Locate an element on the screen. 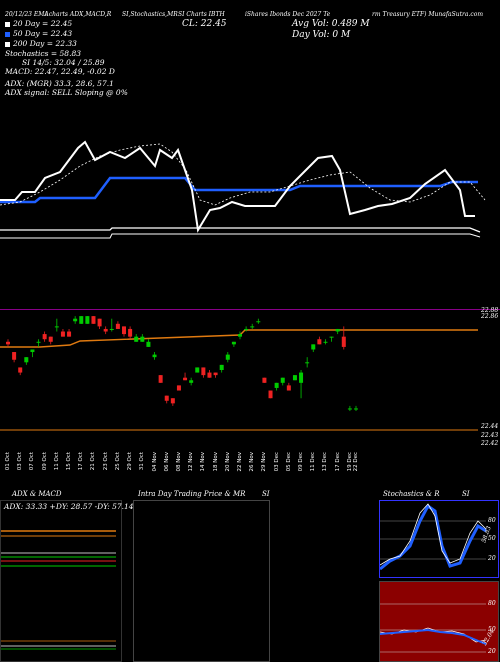 Image resolution: width=500 pixels, height=662 pixels. ema-line-chart is located at coordinates (243, 189).